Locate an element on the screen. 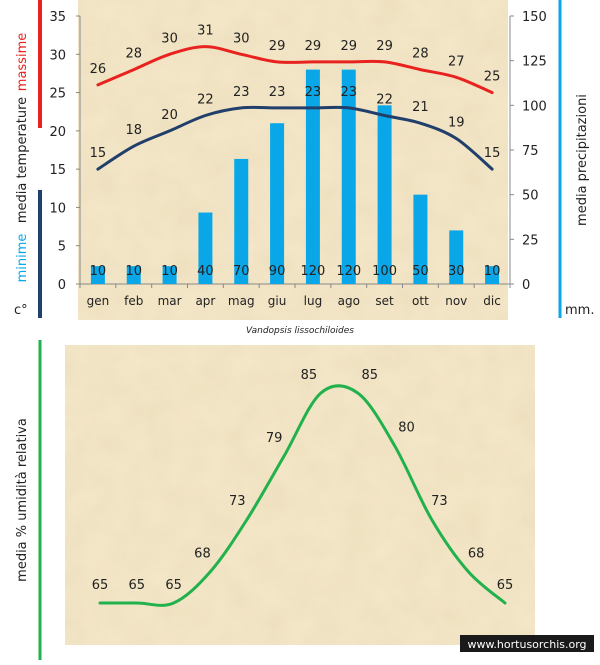 Image resolution: width=600 pixels, height=665 pixels. month-label: ott is located at coordinates (420, 301).